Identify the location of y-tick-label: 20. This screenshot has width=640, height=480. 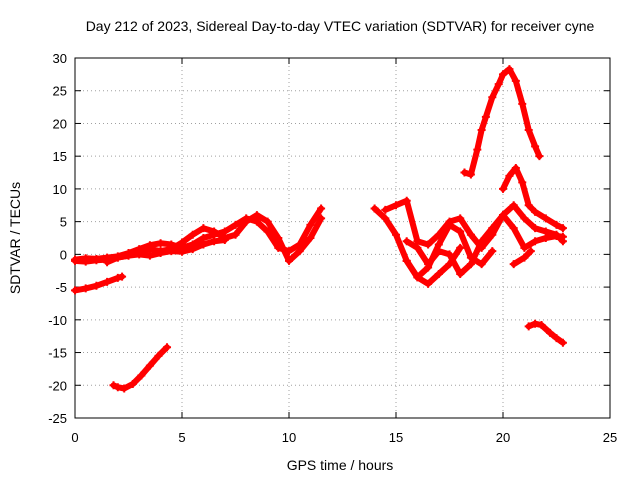
(60, 123).